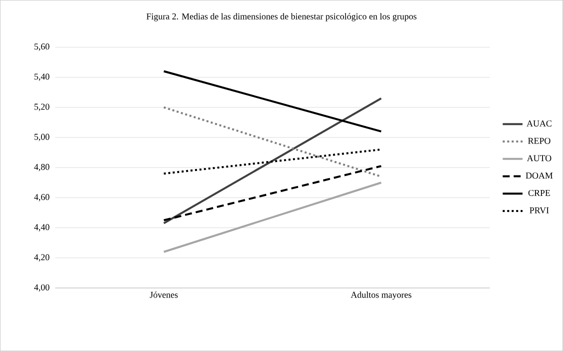 The height and width of the screenshot is (351, 563). I want to click on legend-label: REPO, so click(539, 141).